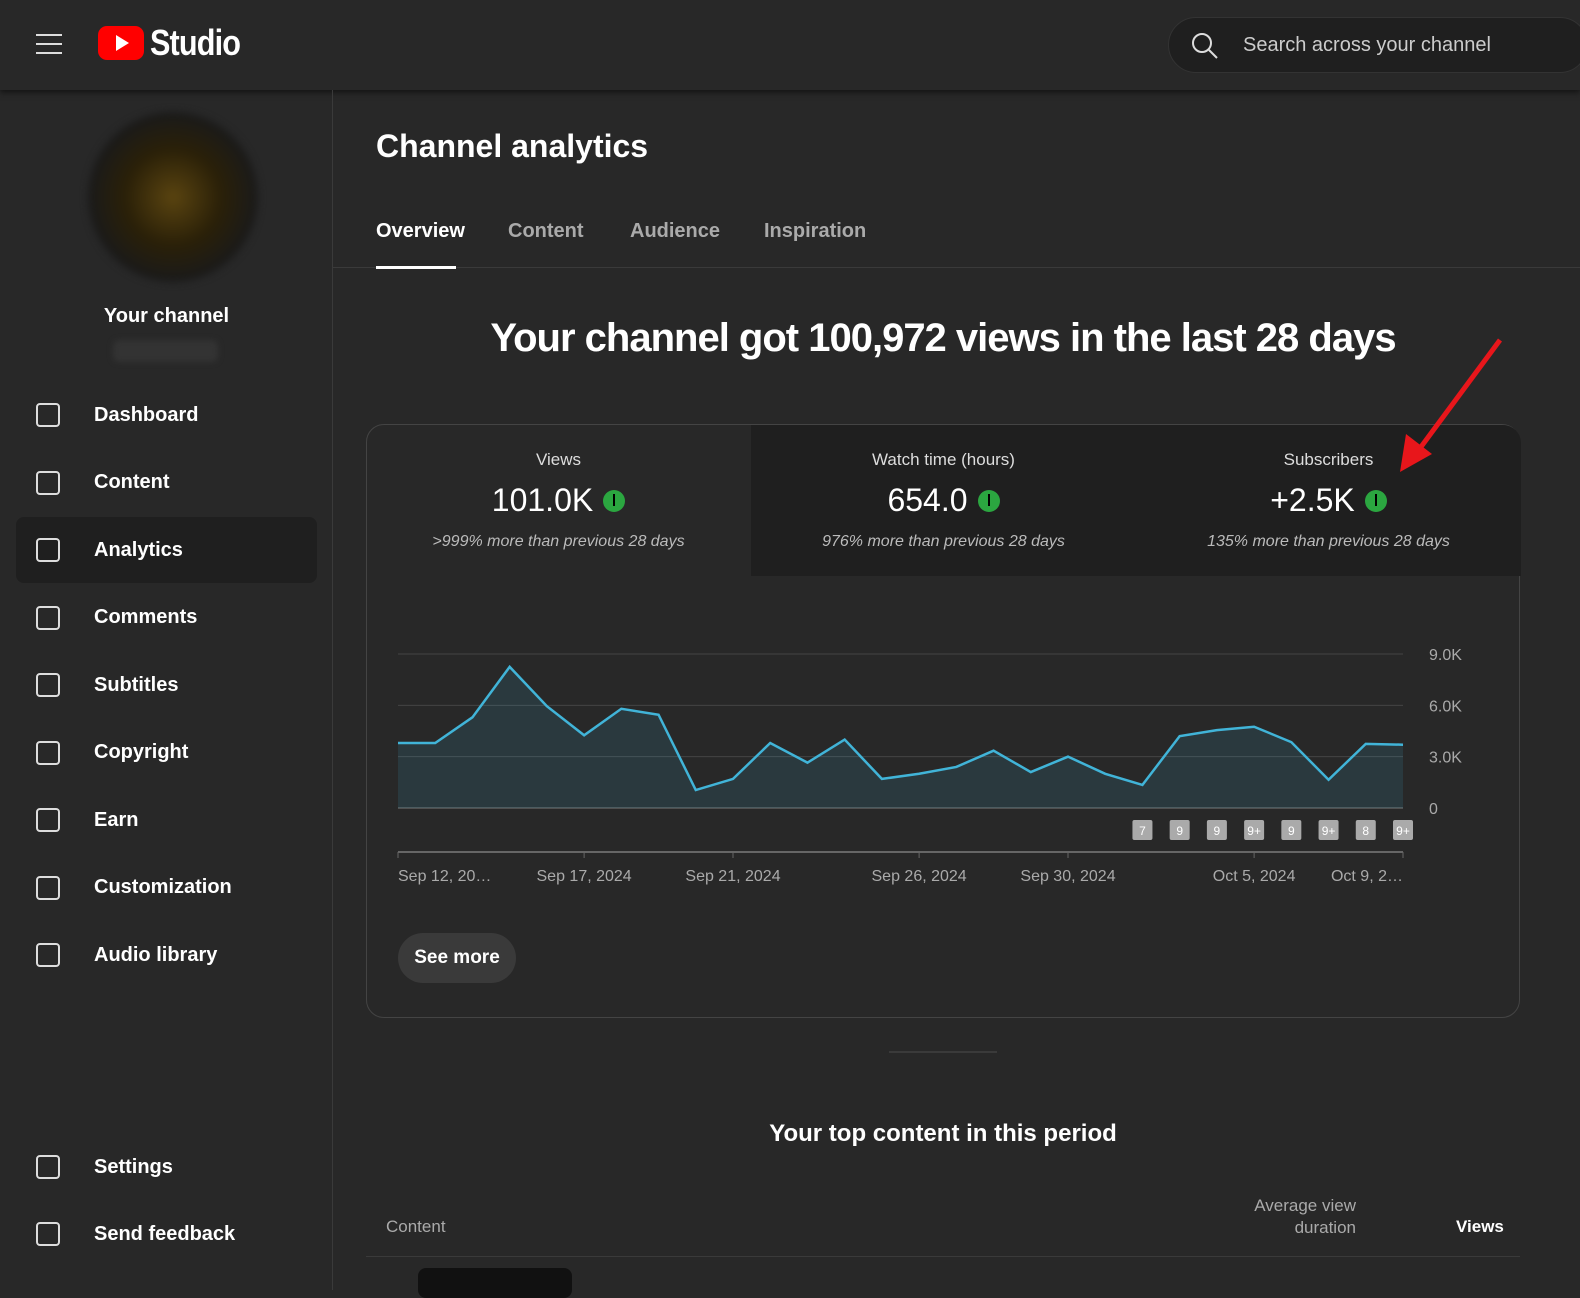  What do you see at coordinates (136, 684) in the screenshot?
I see `nav-label: Subtitles` at bounding box center [136, 684].